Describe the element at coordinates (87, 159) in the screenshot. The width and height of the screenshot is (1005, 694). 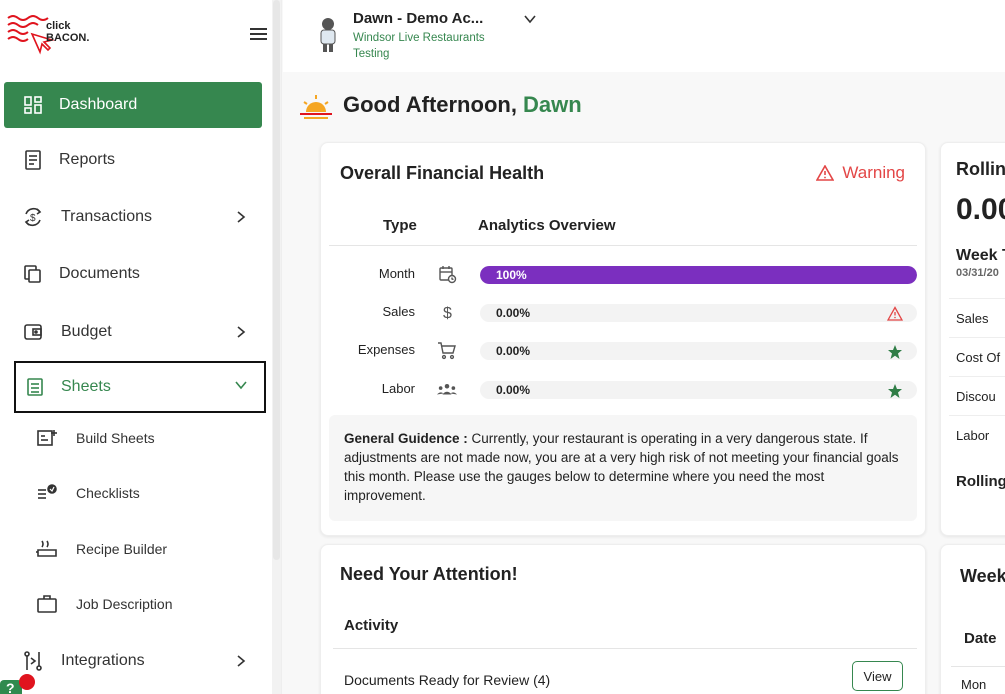
I see `sidebar-item-label: Reports` at that location.